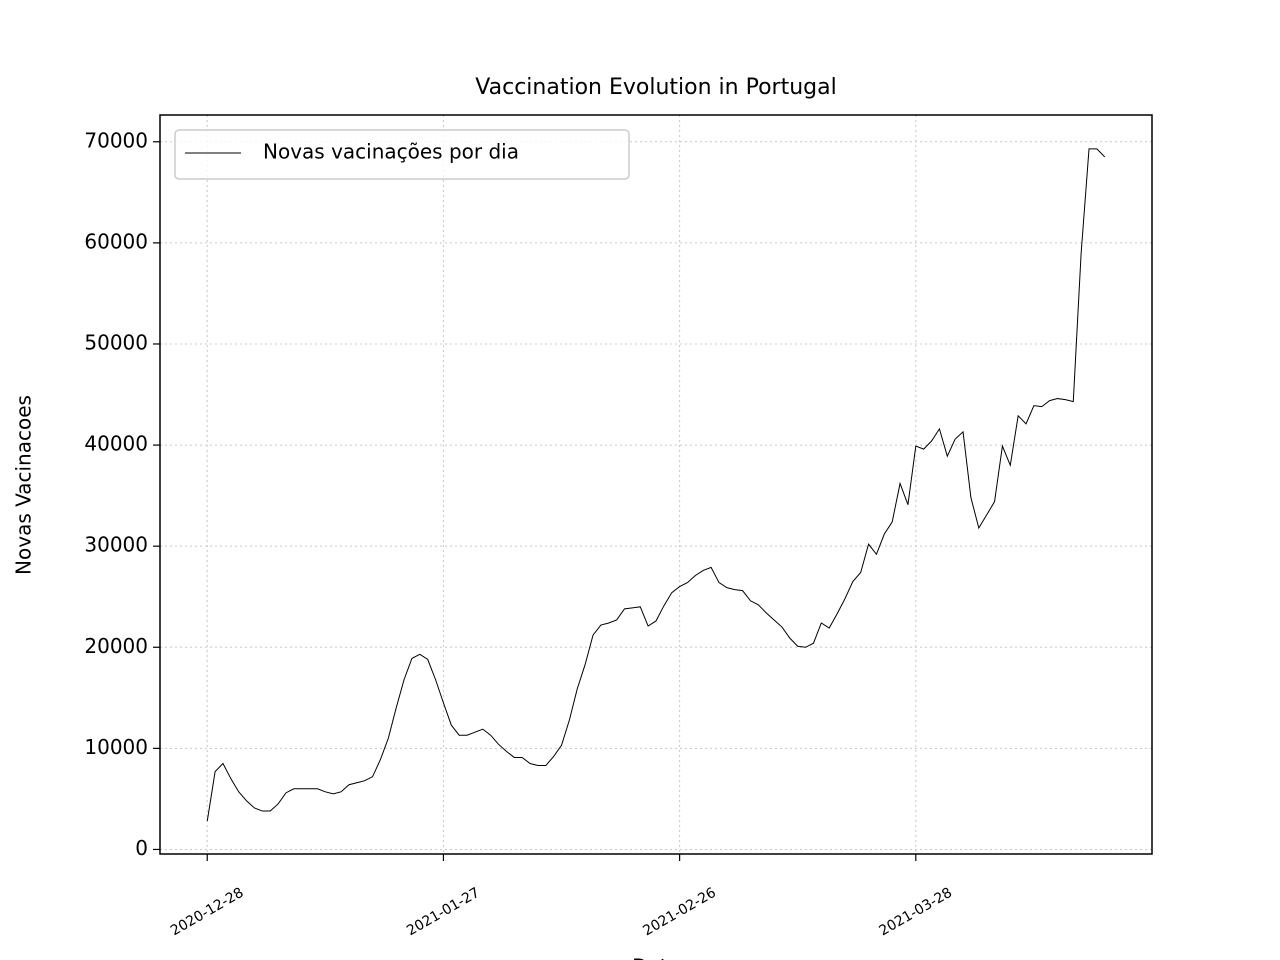 Image resolution: width=1280 pixels, height=960 pixels. Describe the element at coordinates (116, 140) in the screenshot. I see `y-tick-label: 70000` at that location.